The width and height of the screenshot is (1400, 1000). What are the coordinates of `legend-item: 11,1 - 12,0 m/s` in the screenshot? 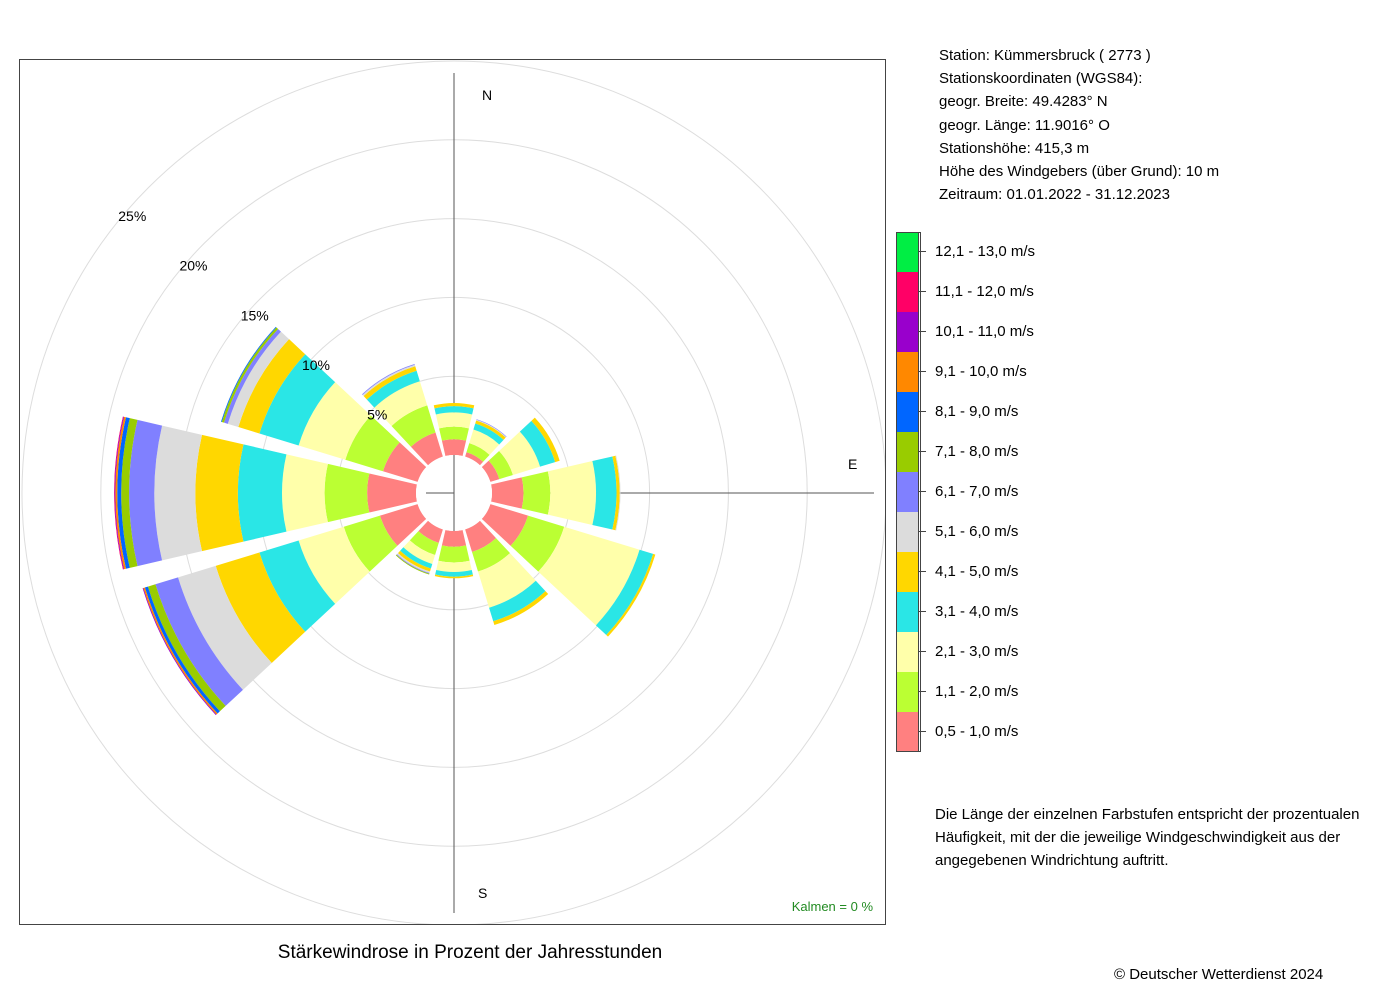 It's located at (986, 292).